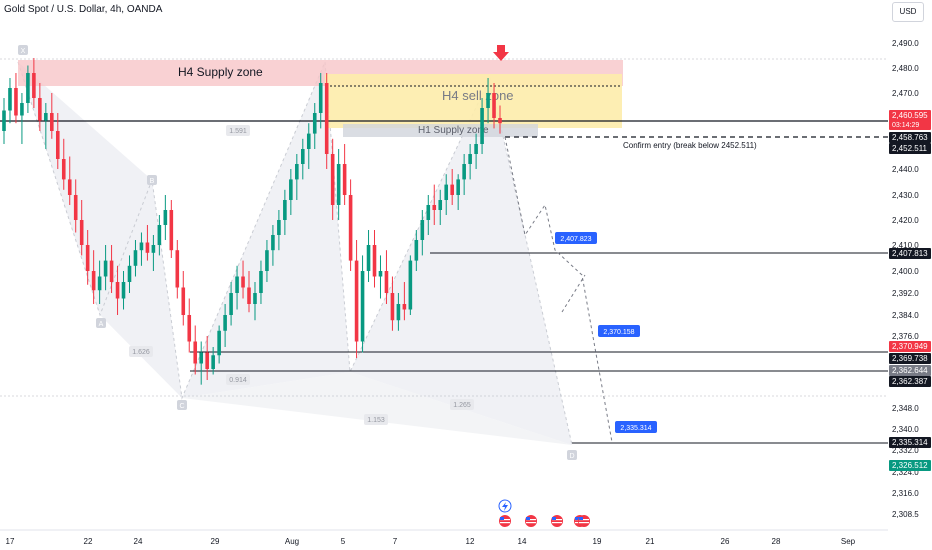  I want to click on y-tick-label: 2,430.0, so click(905, 195).